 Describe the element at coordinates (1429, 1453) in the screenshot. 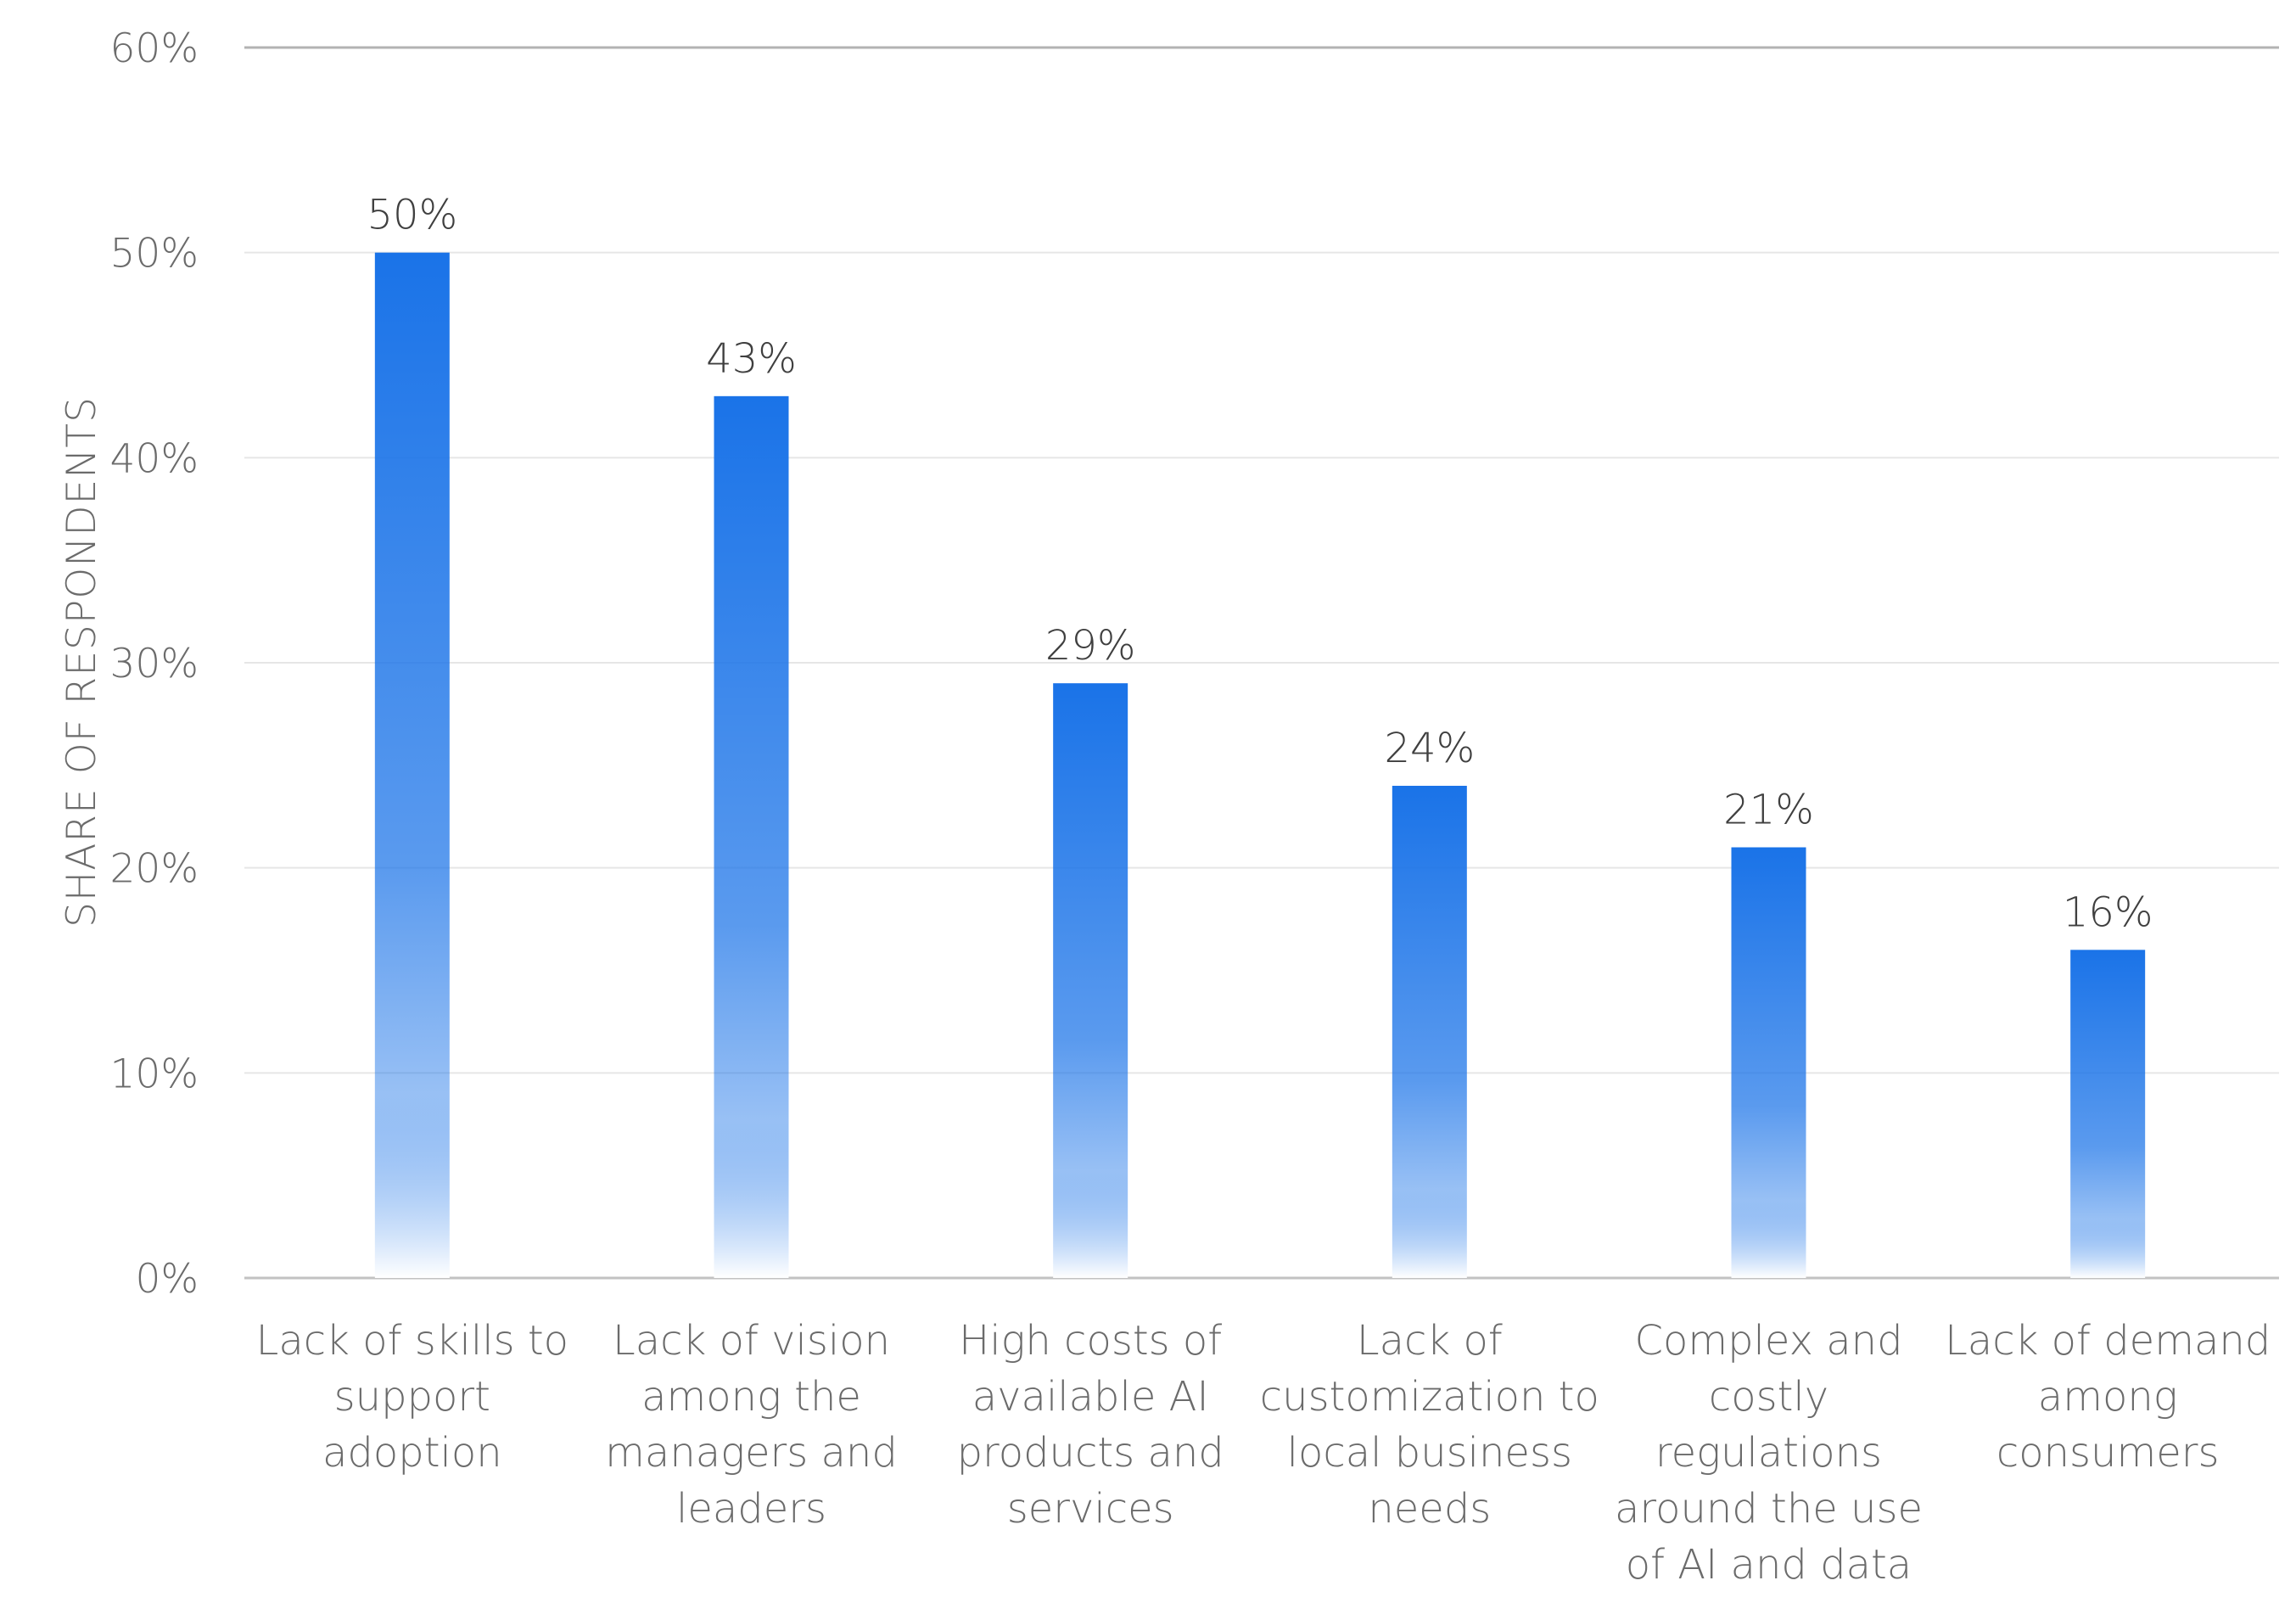

I see `x-tick-label-line: local business` at that location.